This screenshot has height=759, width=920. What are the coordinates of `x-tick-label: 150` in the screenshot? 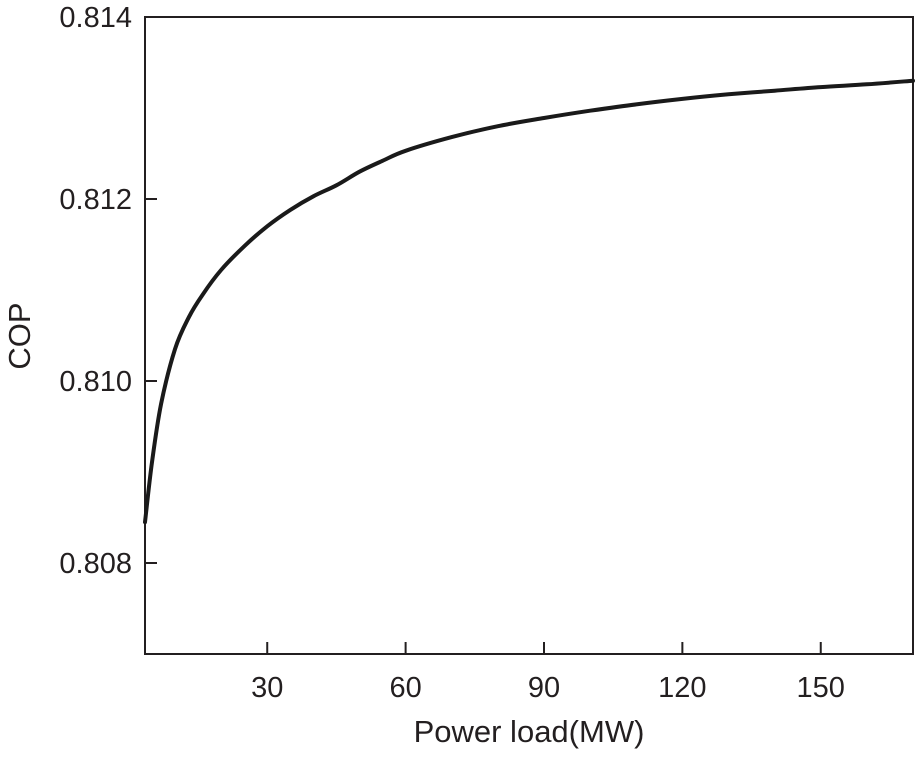 It's located at (821, 688).